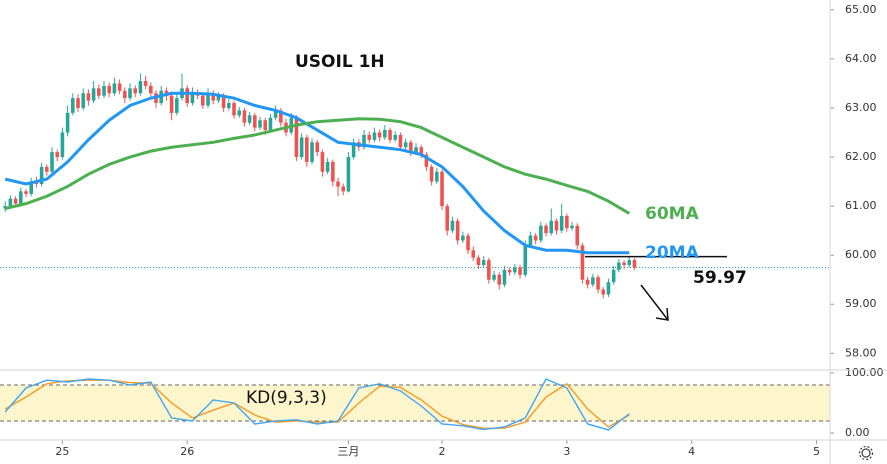  I want to click on kd-band, so click(415, 402).